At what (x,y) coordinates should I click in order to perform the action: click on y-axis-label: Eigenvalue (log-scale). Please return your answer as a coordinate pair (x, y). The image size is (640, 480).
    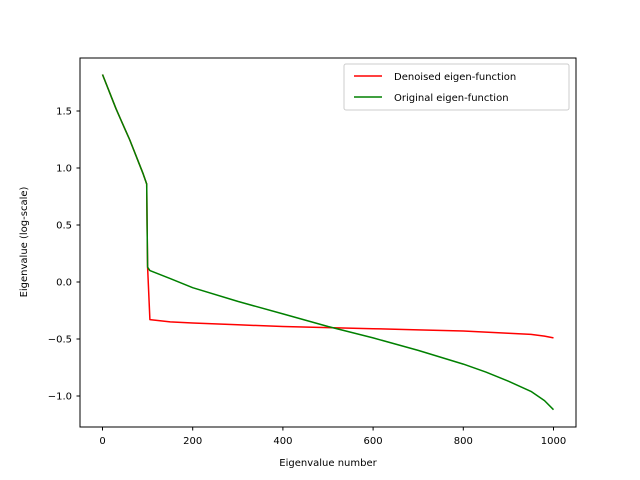
    Looking at the image, I should click on (24, 241).